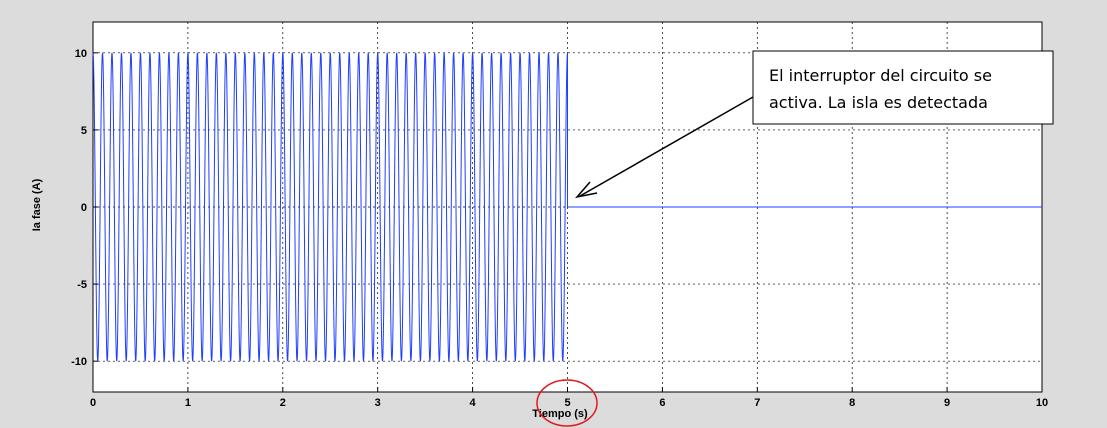 This screenshot has height=428, width=1107. Describe the element at coordinates (79, 362) in the screenshot. I see `y-tick-label: -10` at that location.